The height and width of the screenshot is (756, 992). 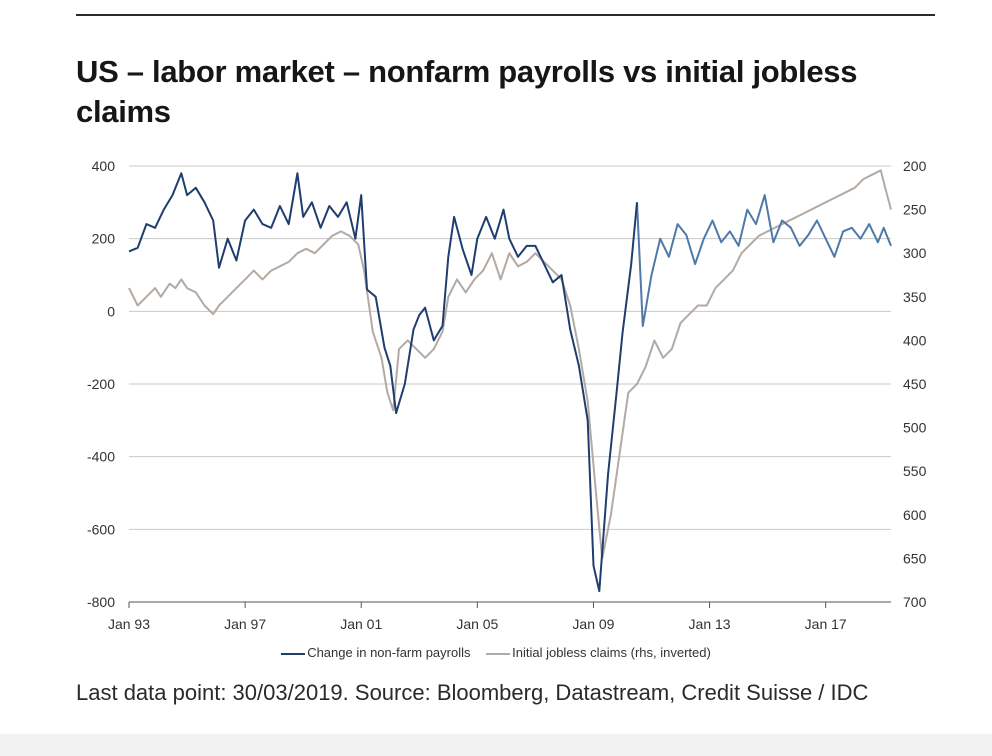 I want to click on y-right-tick-label: 550, so click(x=915, y=471).